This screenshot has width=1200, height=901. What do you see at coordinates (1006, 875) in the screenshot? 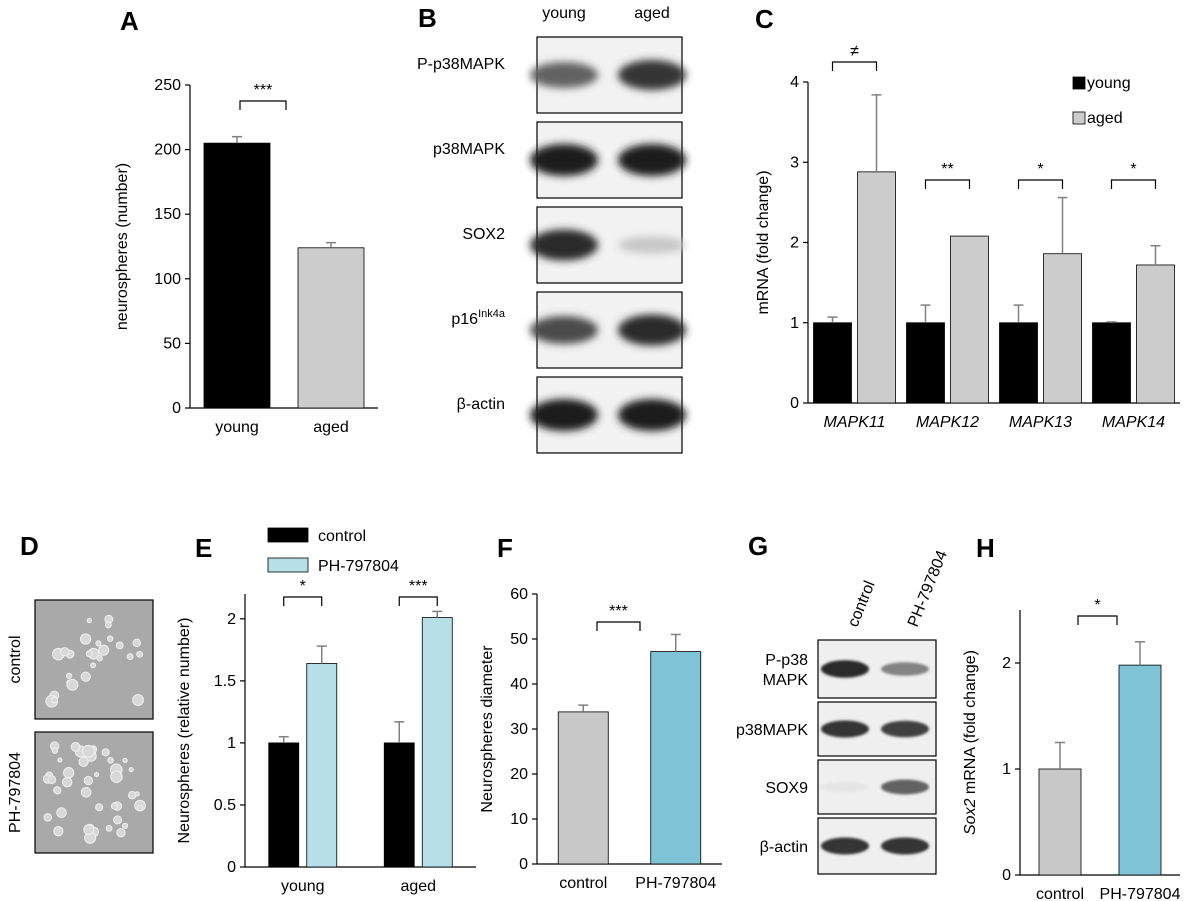
I see `y-tick-label: 0` at bounding box center [1006, 875].